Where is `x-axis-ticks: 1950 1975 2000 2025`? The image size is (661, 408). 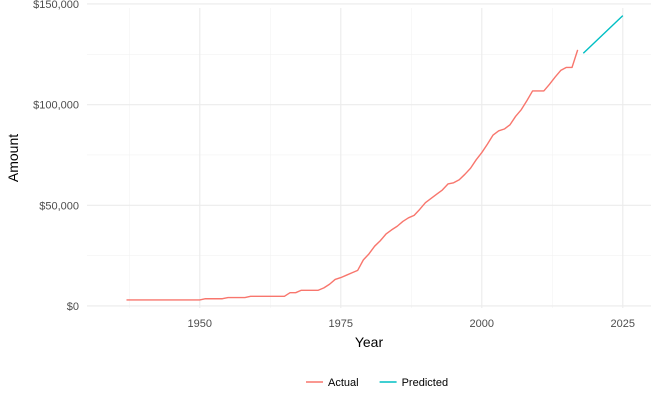
x-axis-ticks: 1950 1975 2000 2025 is located at coordinates (411, 324).